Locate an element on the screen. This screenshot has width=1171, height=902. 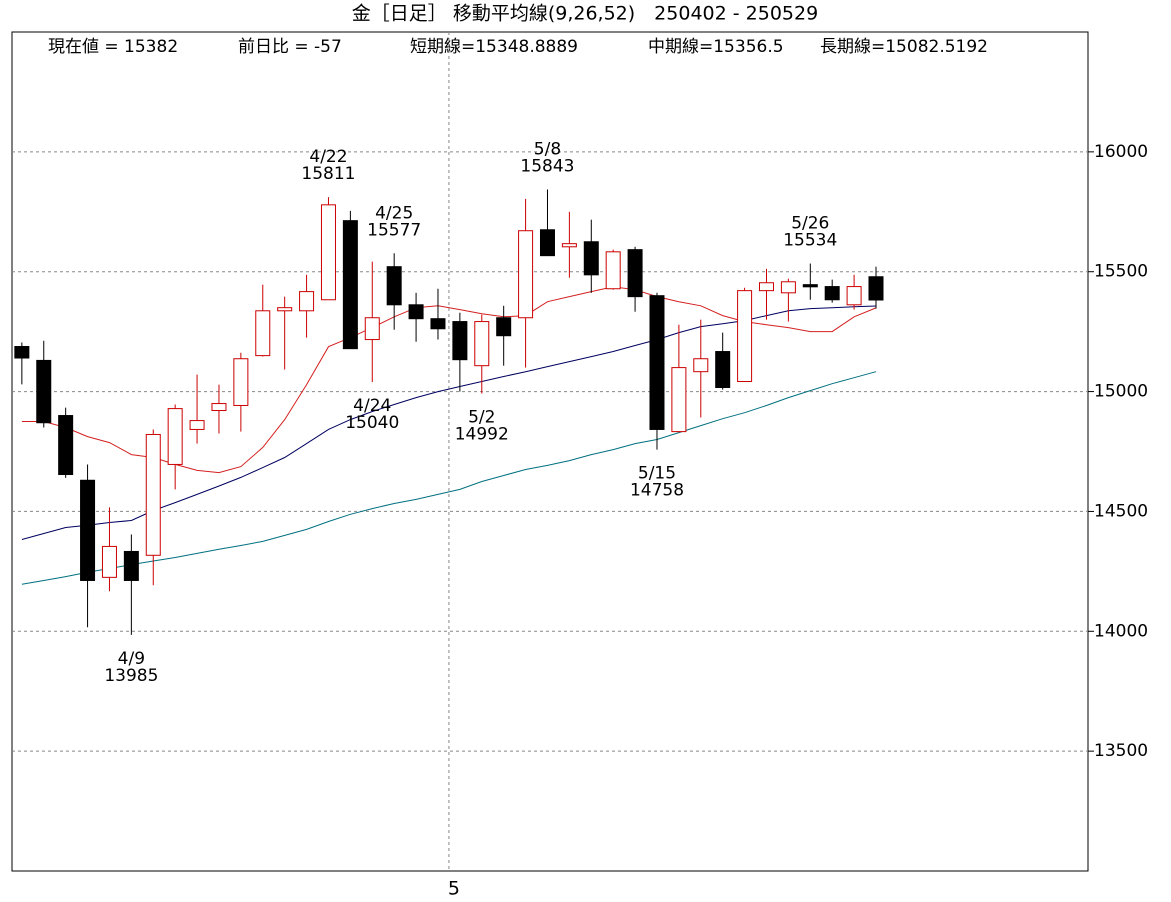
annotation-date: 5/2 is located at coordinates (481, 417).